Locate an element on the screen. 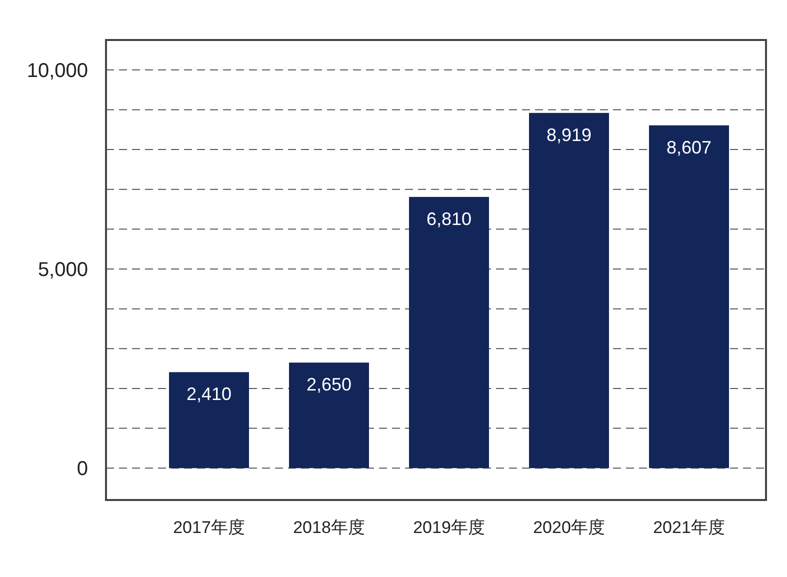  x-tick-label: 2020年度 is located at coordinates (569, 527).